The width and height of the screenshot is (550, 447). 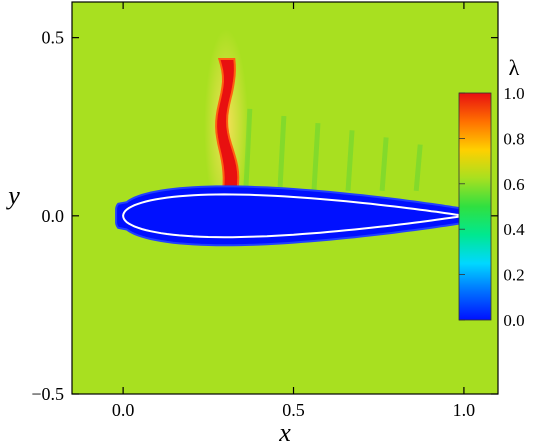 What do you see at coordinates (227, 127) in the screenshot?
I see `wake-streak` at bounding box center [227, 127].